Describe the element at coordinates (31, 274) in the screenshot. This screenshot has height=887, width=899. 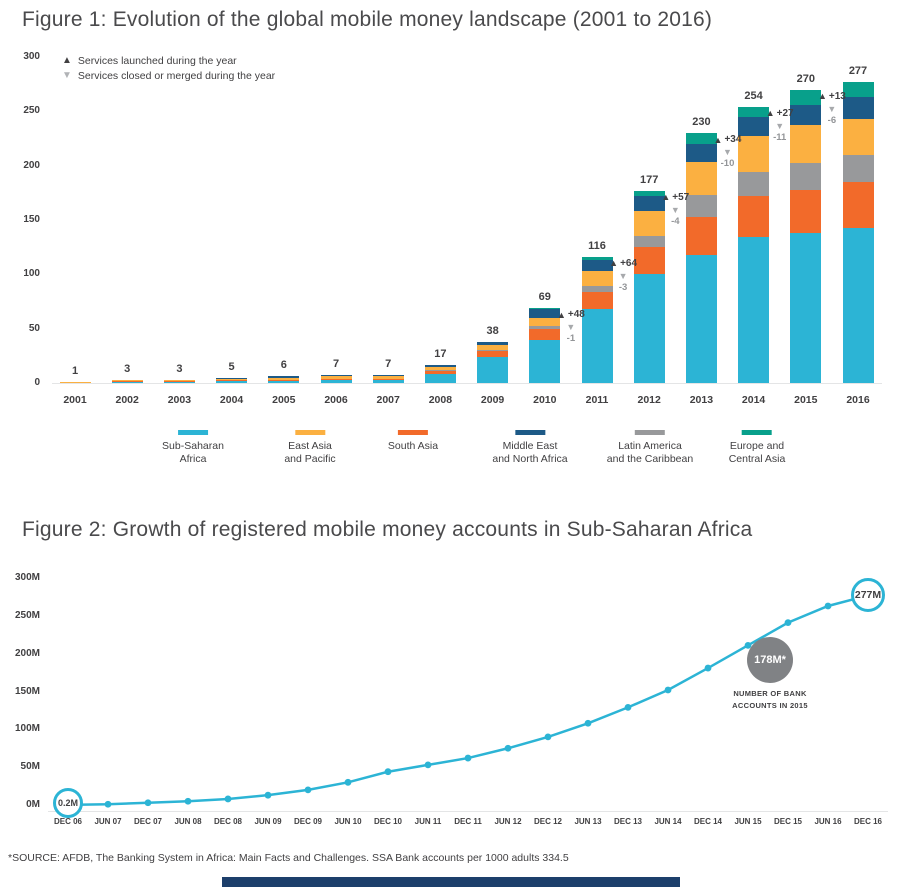
I see `y-axis-tick-label: 100` at that location.